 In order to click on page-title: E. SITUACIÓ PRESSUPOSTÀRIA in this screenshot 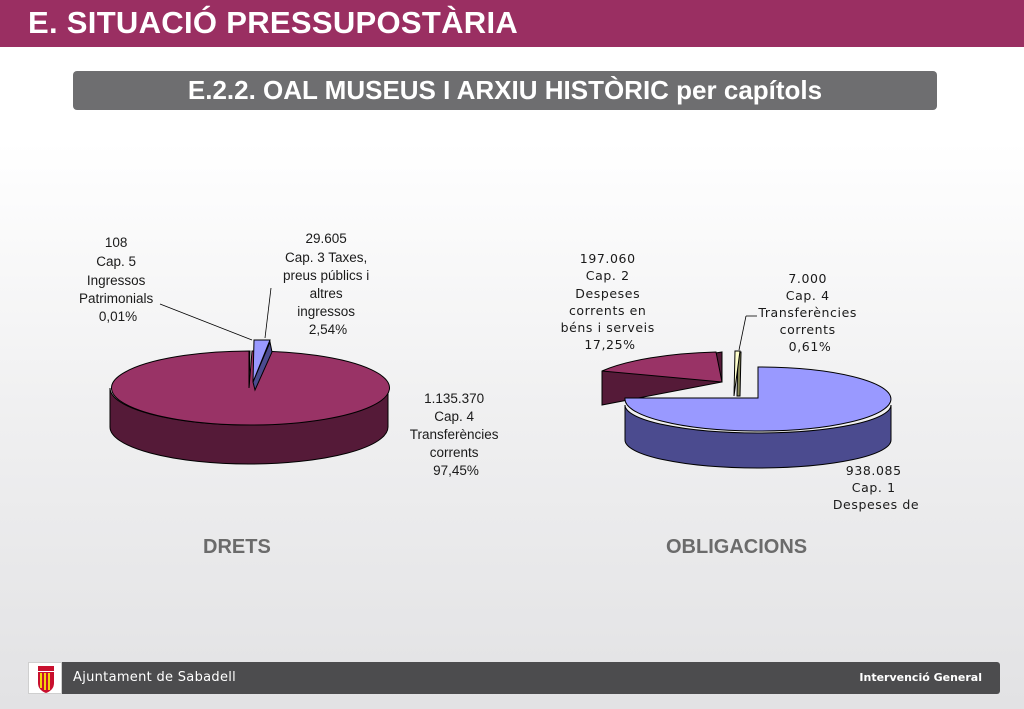, I will do `click(273, 22)`.